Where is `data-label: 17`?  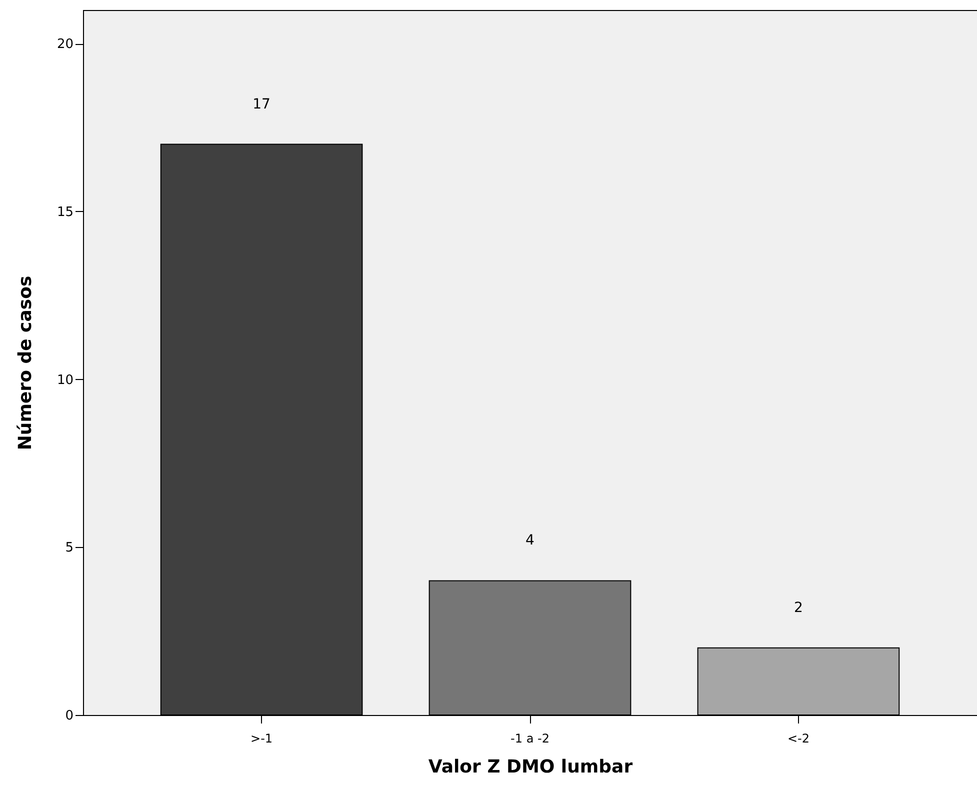
data-label: 17 is located at coordinates (261, 104).